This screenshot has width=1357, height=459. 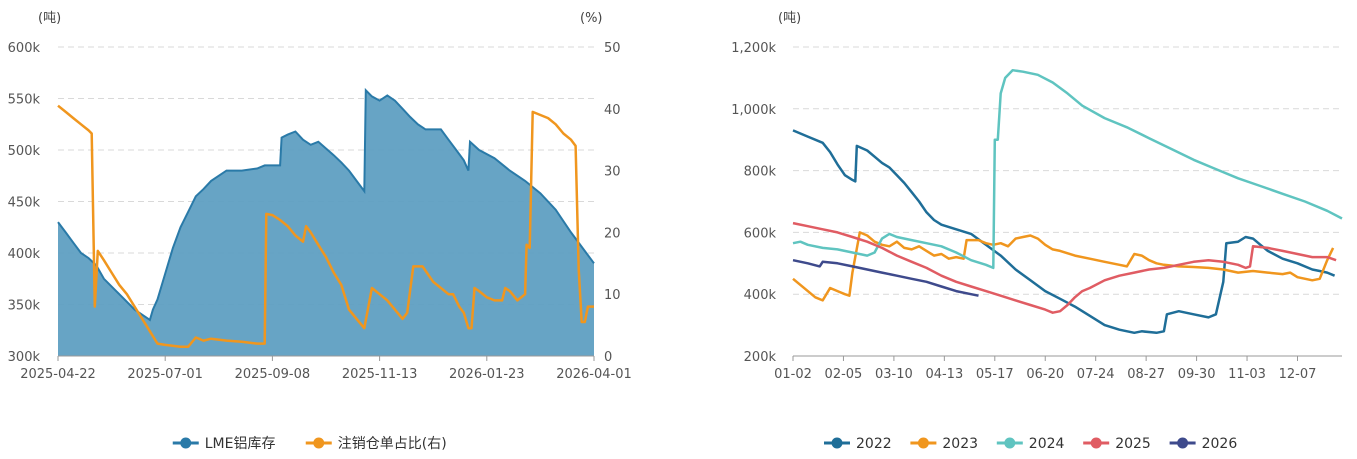 I want to click on c2-series-line-2026, so click(x=885, y=277).